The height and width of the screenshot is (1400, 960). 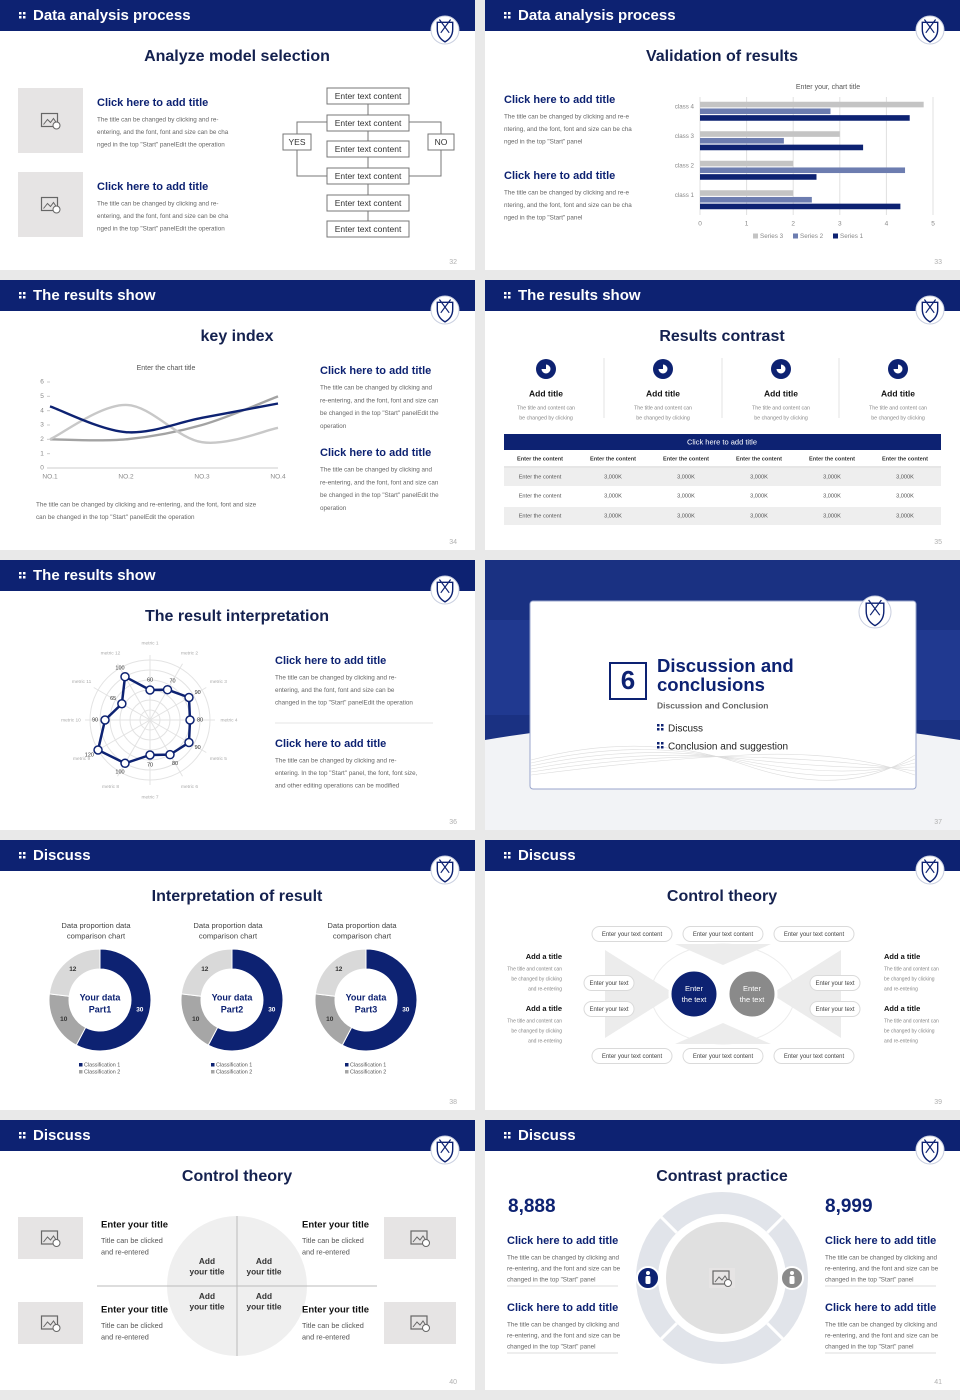 I want to click on text: metric 3, so click(x=218, y=682).